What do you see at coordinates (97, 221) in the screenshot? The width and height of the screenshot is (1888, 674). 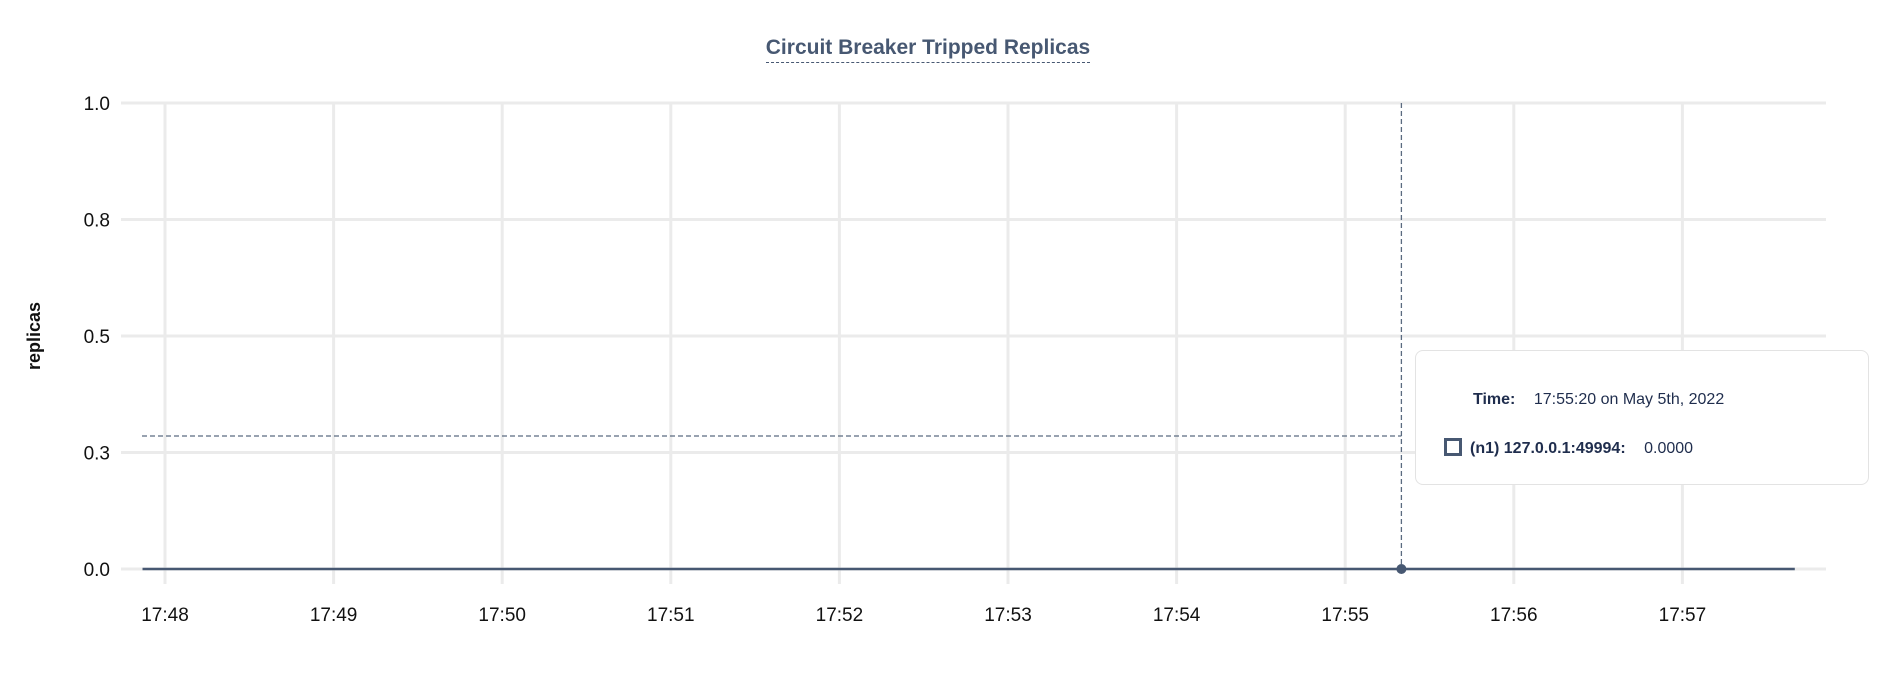 I see `y-tick-label: 0.8` at bounding box center [97, 221].